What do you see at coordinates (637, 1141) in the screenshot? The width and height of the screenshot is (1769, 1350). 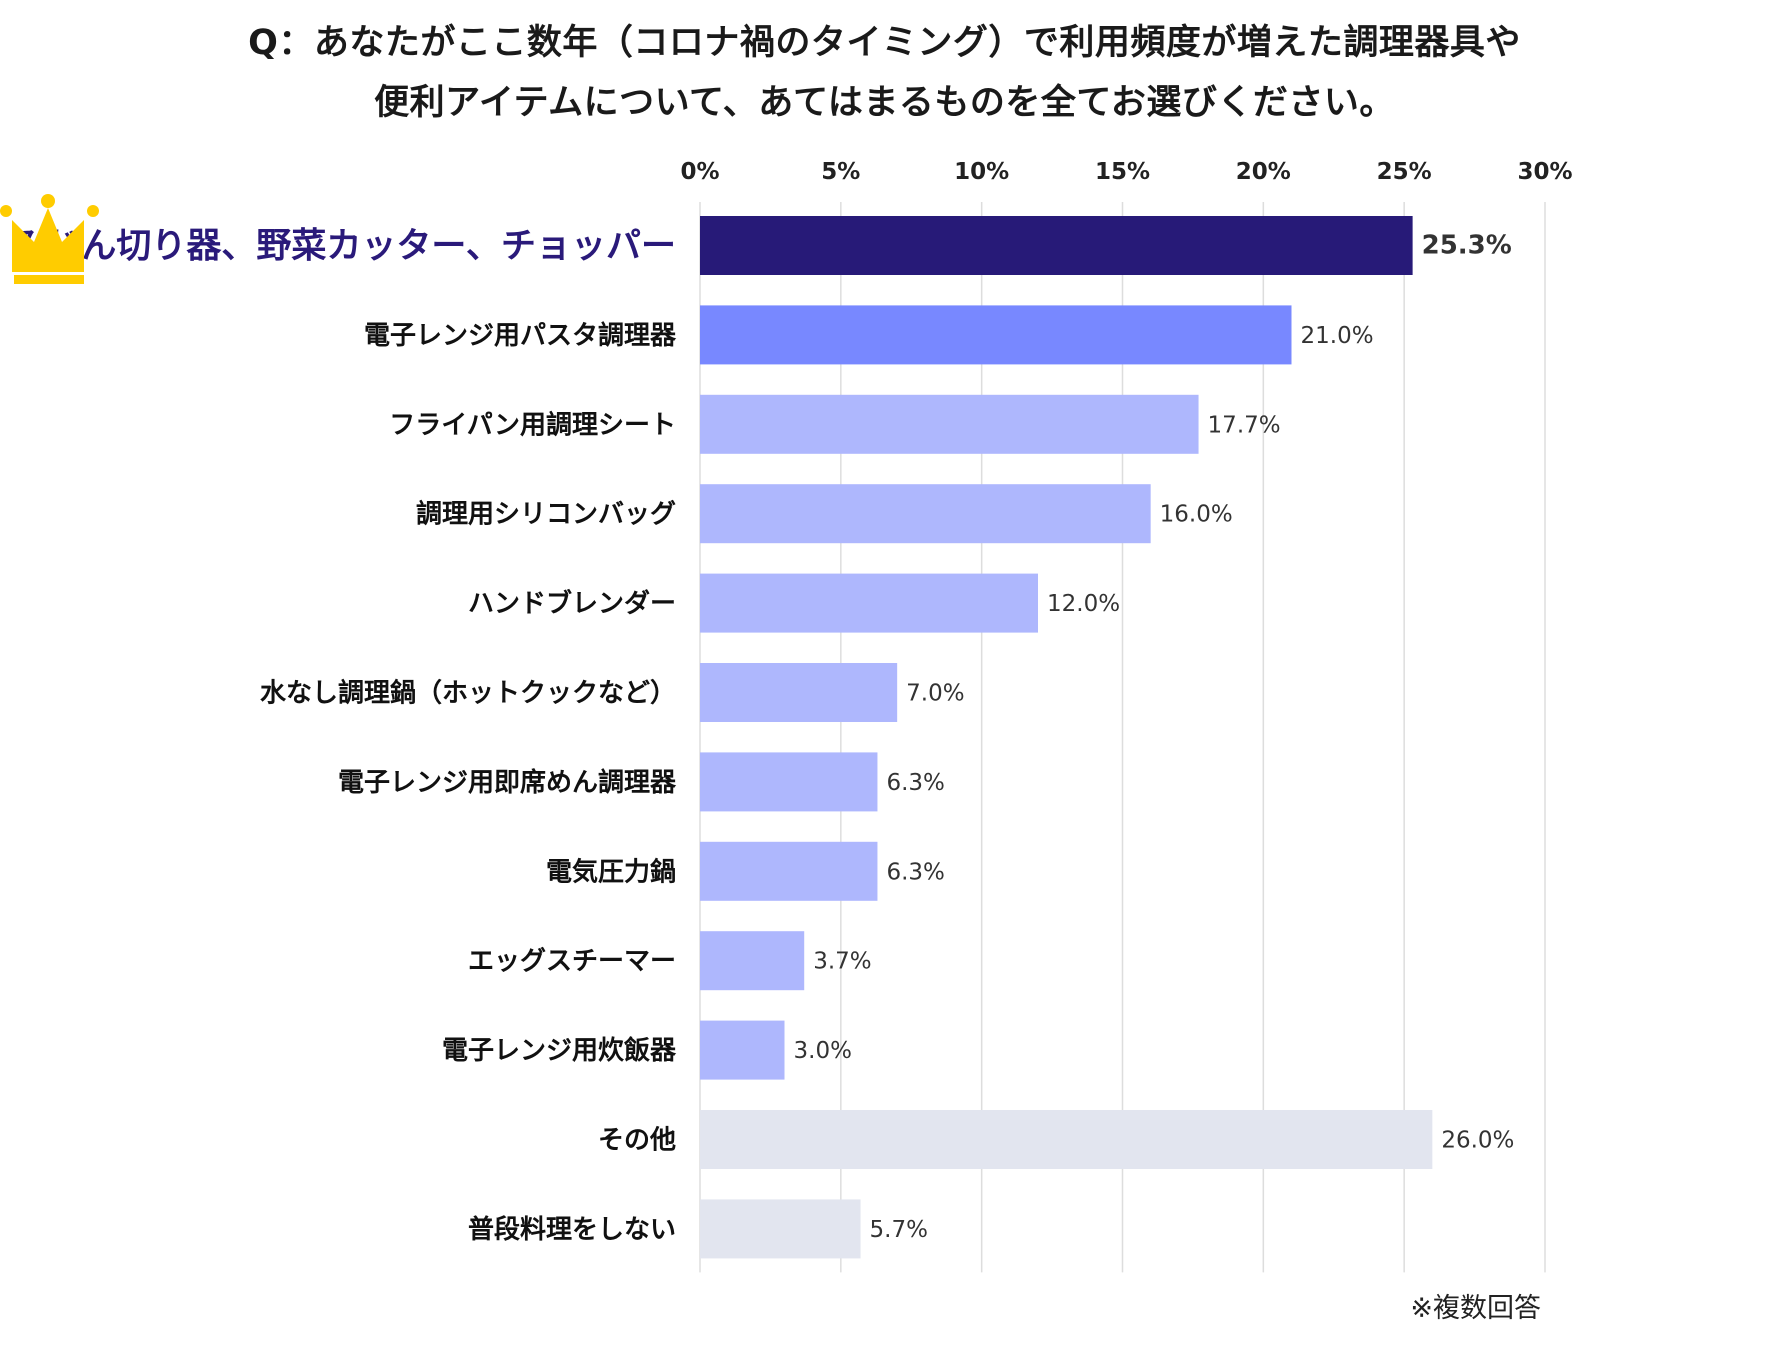 I see `category-label: その他` at bounding box center [637, 1141].